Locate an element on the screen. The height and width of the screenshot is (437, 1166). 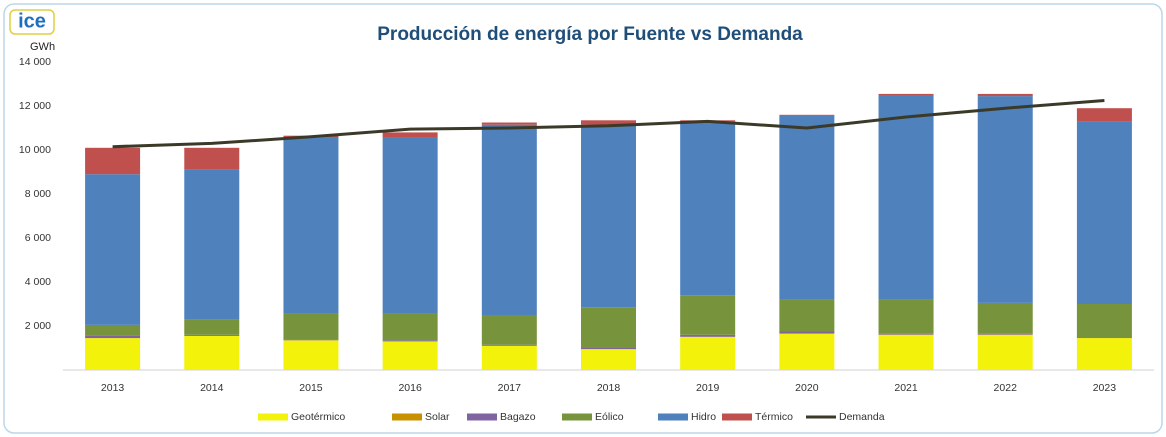
x-tick-label: 2023 is located at coordinates (1105, 388).